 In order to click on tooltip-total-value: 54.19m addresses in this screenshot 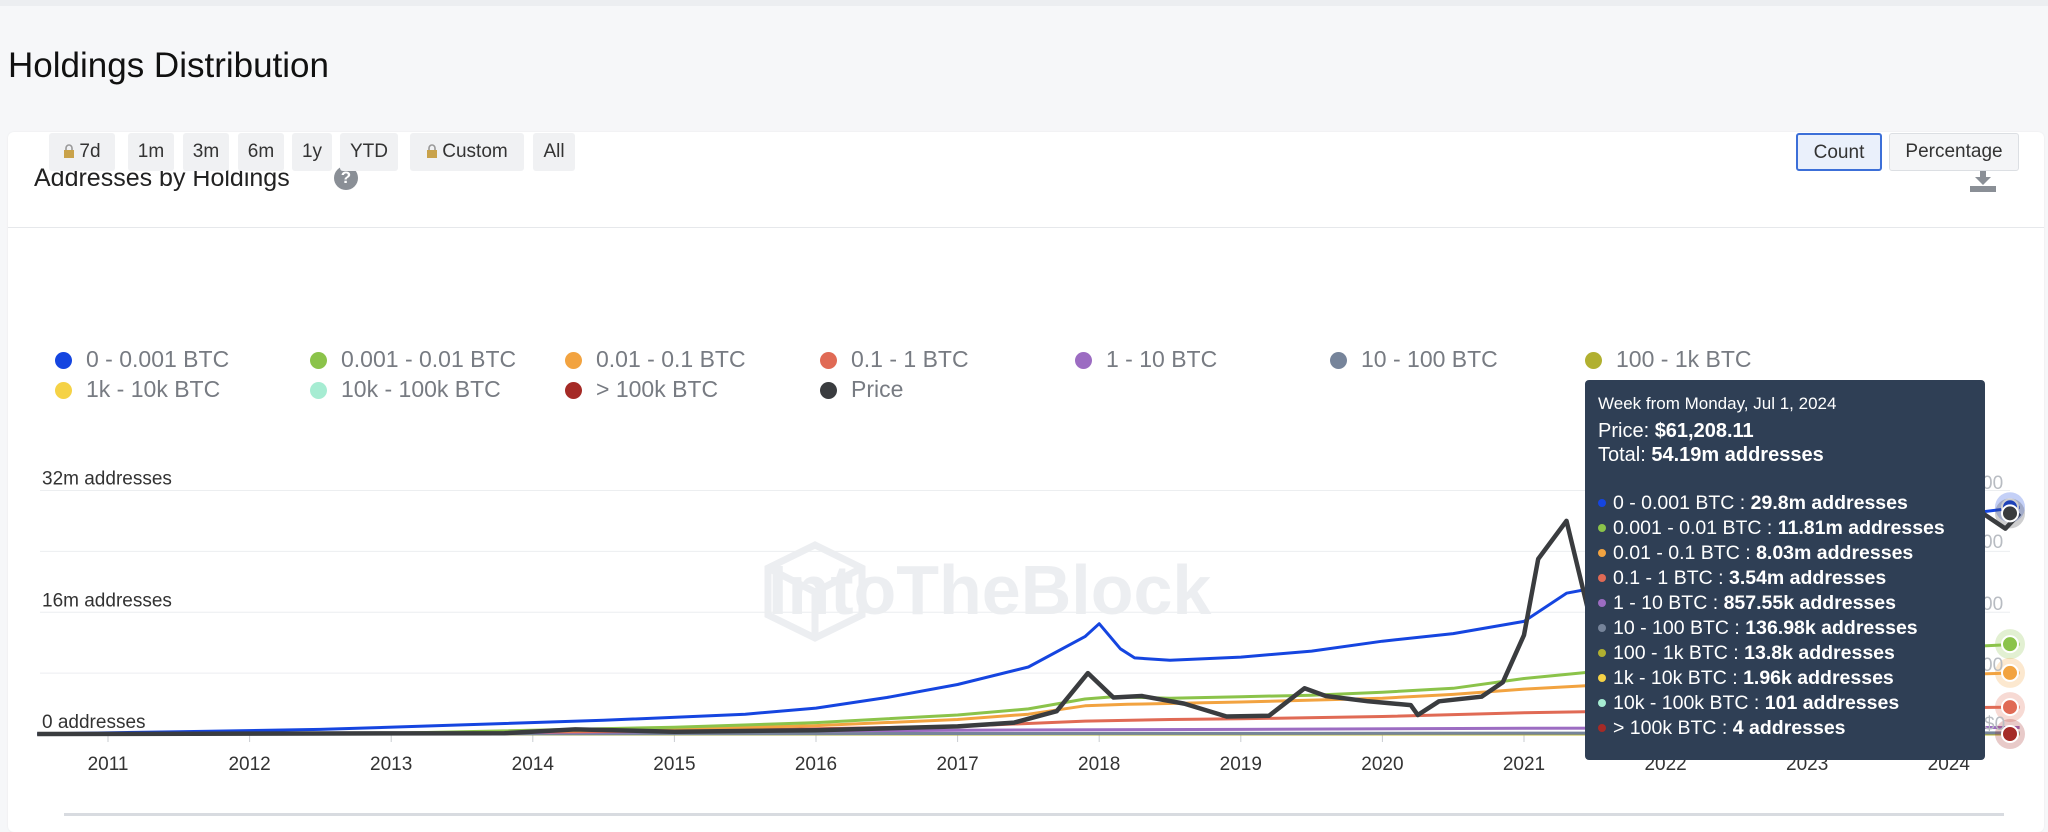, I will do `click(1737, 455)`.